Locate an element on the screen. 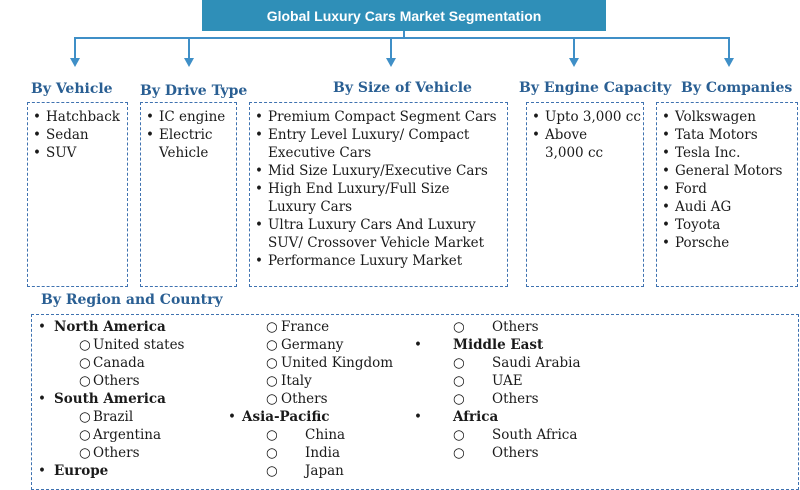 This screenshot has height=490, width=800. country-item: UAE is located at coordinates (507, 381).